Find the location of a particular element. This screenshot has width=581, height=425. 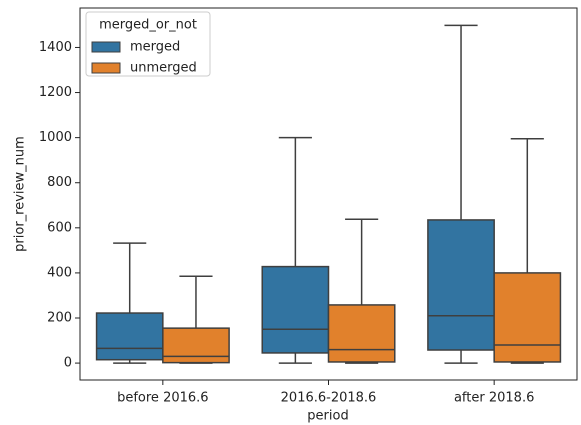

y-tick-label: 800 is located at coordinates (59, 182).